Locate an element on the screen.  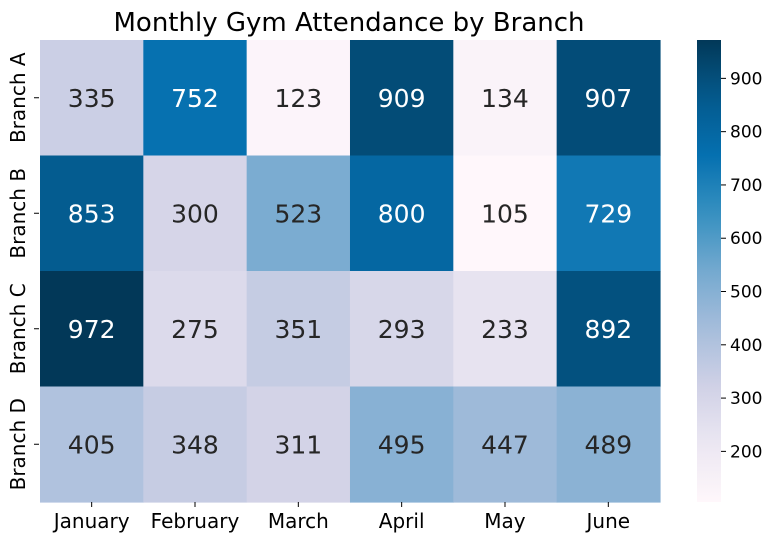
cell-value-0-2: 123 is located at coordinates (298, 98).